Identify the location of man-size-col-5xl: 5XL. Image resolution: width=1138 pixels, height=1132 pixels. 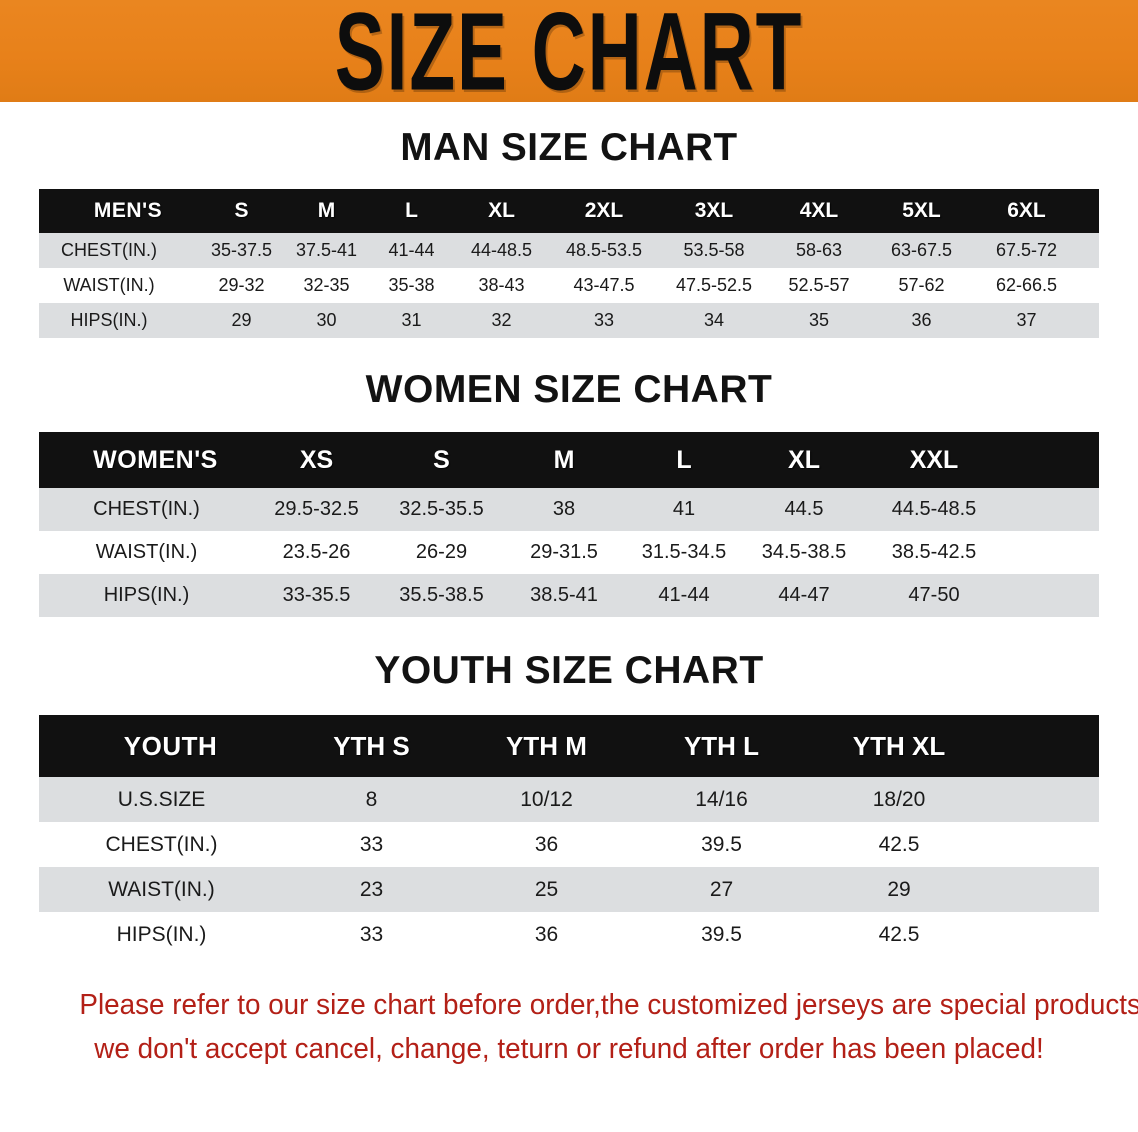
(921, 210).